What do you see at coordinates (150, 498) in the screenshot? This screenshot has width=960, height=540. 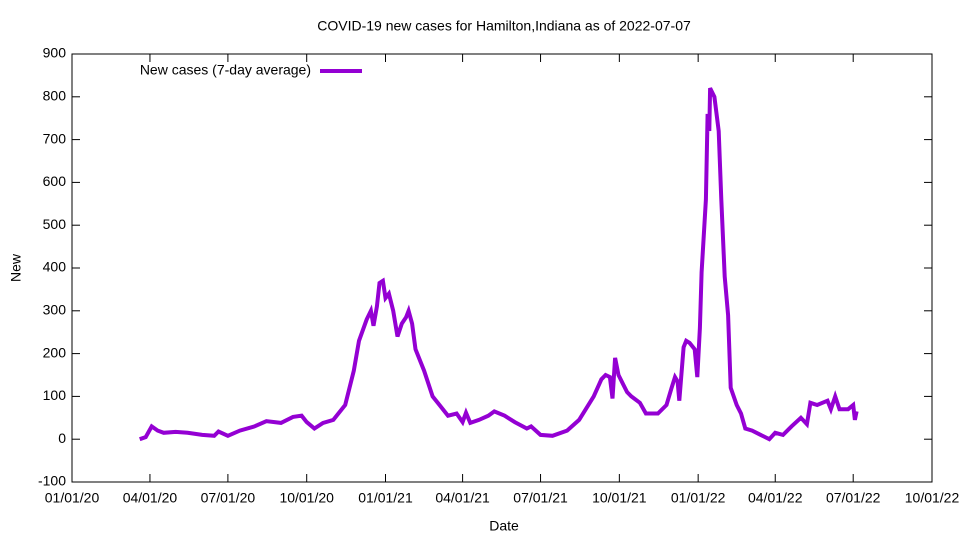 I see `x-tick-label: 04/01/20` at bounding box center [150, 498].